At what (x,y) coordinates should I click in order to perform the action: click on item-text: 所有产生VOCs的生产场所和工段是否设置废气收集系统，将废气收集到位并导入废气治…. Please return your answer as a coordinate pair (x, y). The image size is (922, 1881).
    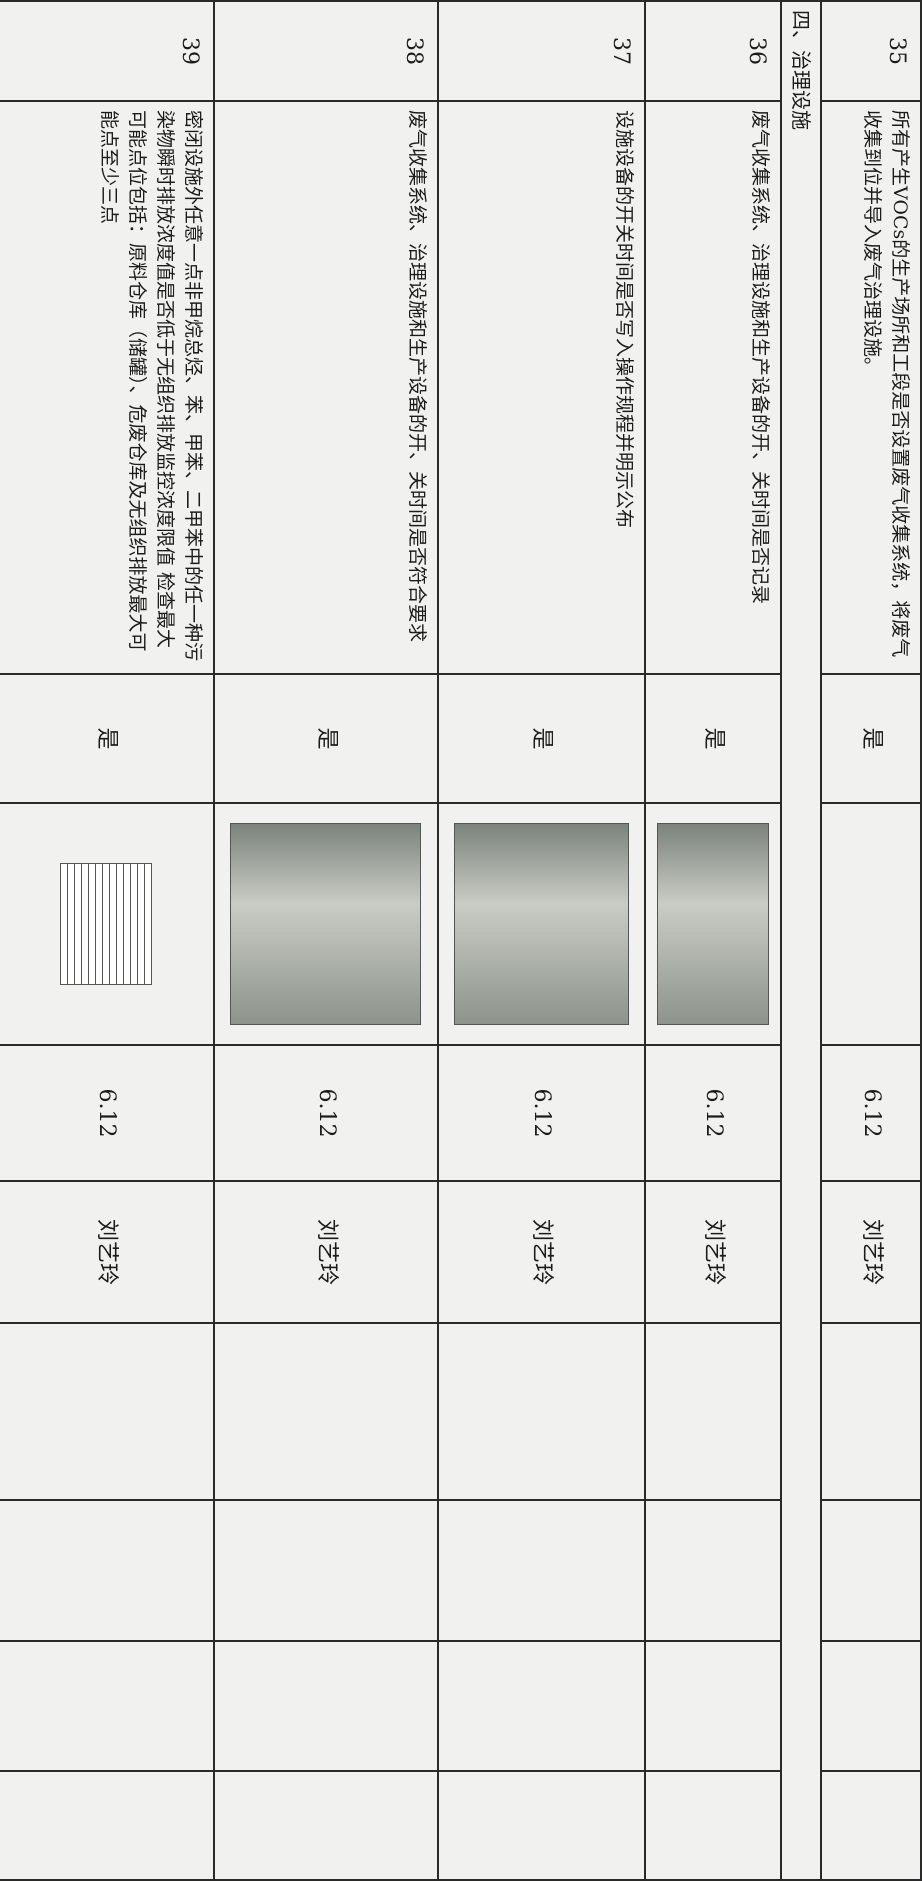
    Looking at the image, I should click on (871, 387).